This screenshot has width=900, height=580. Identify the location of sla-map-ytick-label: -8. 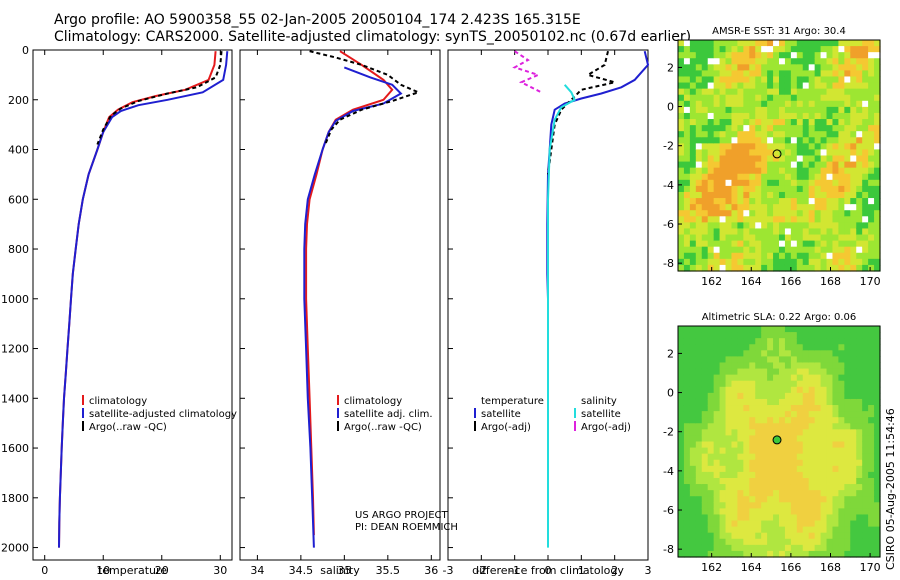
(668, 549).